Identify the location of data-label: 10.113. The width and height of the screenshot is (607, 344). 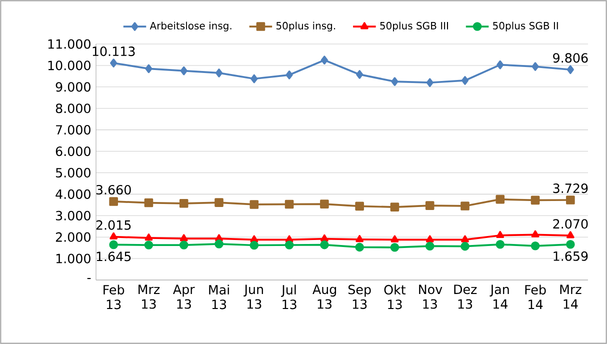
(113, 51).